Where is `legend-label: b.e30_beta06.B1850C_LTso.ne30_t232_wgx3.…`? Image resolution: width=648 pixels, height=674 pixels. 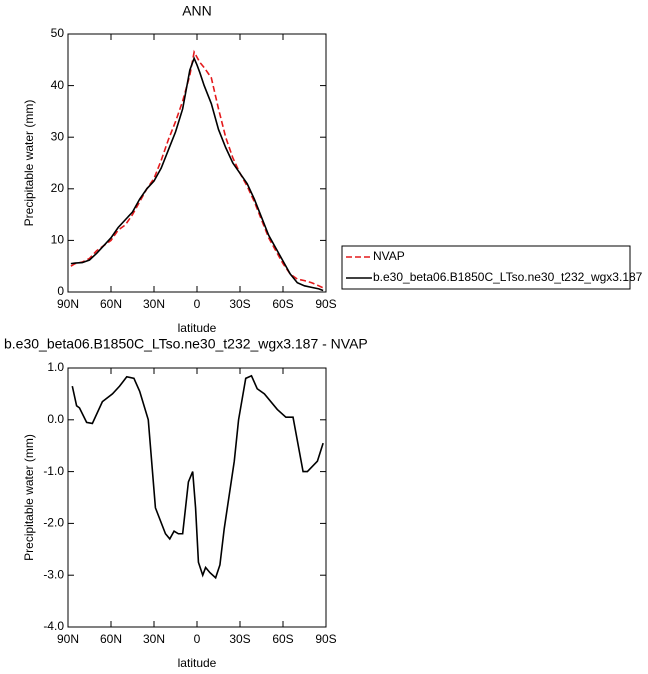 legend-label: b.e30_beta06.B1850C_LTso.ne30_t232_wgx3.… is located at coordinates (508, 277).